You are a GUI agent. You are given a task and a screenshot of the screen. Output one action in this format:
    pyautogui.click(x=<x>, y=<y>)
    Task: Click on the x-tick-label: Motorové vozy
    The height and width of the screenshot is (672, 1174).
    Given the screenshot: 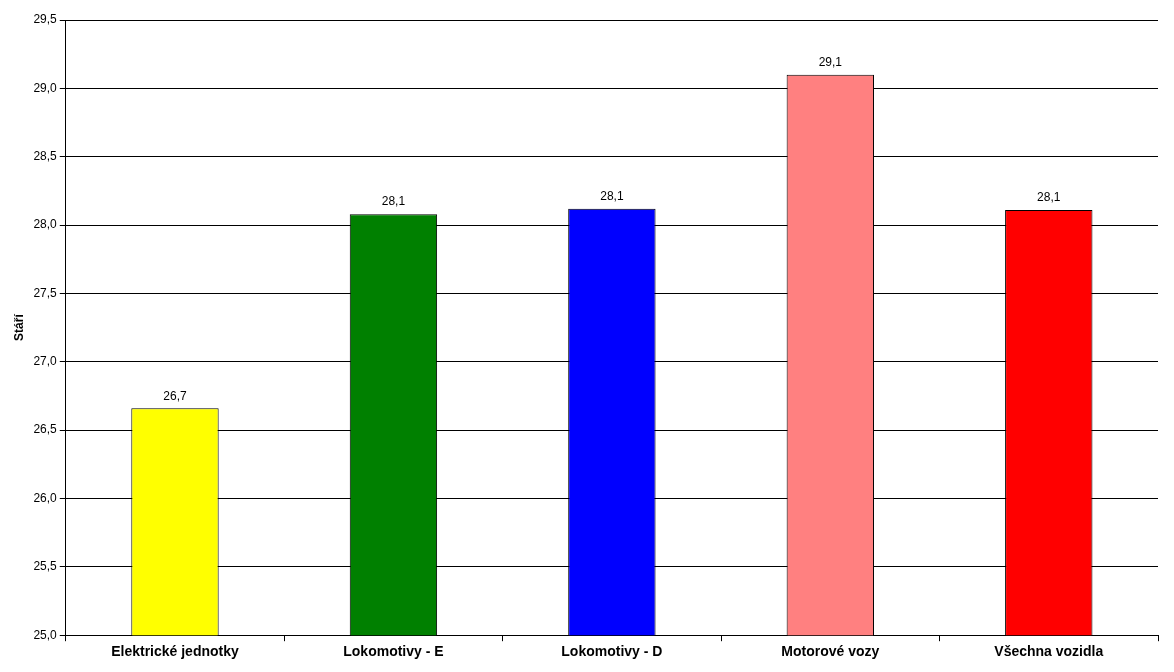 What is the action you would take?
    pyautogui.click(x=830, y=651)
    